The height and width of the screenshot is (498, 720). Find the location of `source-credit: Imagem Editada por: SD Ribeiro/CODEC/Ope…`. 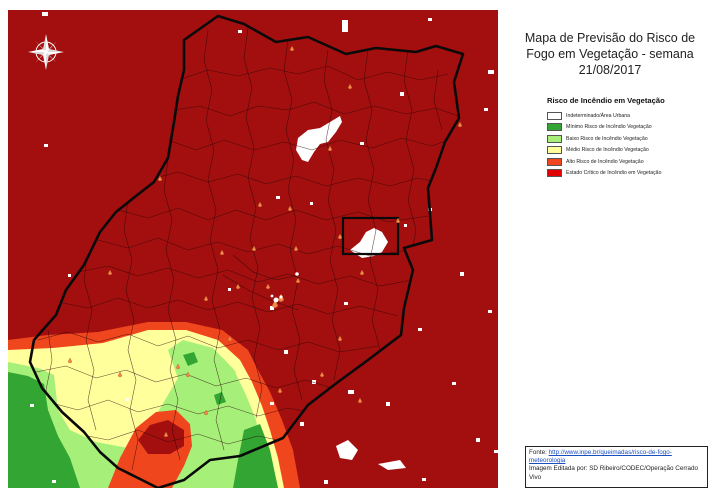

source-credit: Imagem Editada por: SD Ribeiro/CODEC/Ope… is located at coordinates (614, 473).